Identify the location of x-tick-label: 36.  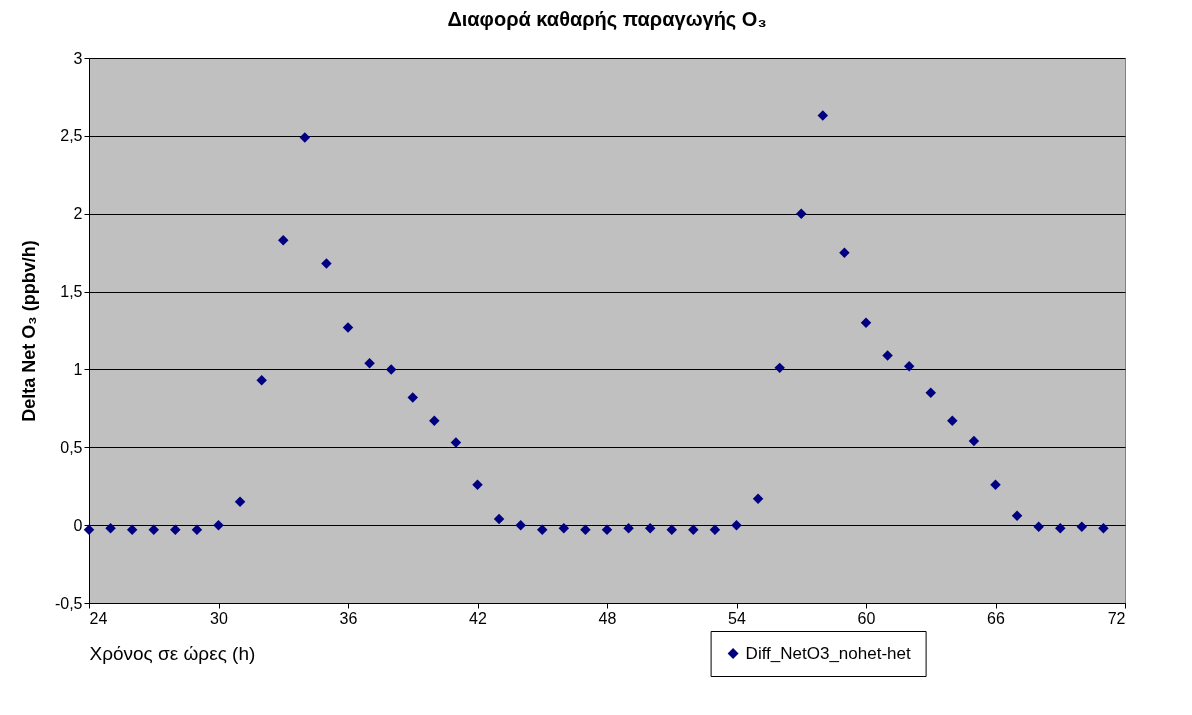
(348, 618).